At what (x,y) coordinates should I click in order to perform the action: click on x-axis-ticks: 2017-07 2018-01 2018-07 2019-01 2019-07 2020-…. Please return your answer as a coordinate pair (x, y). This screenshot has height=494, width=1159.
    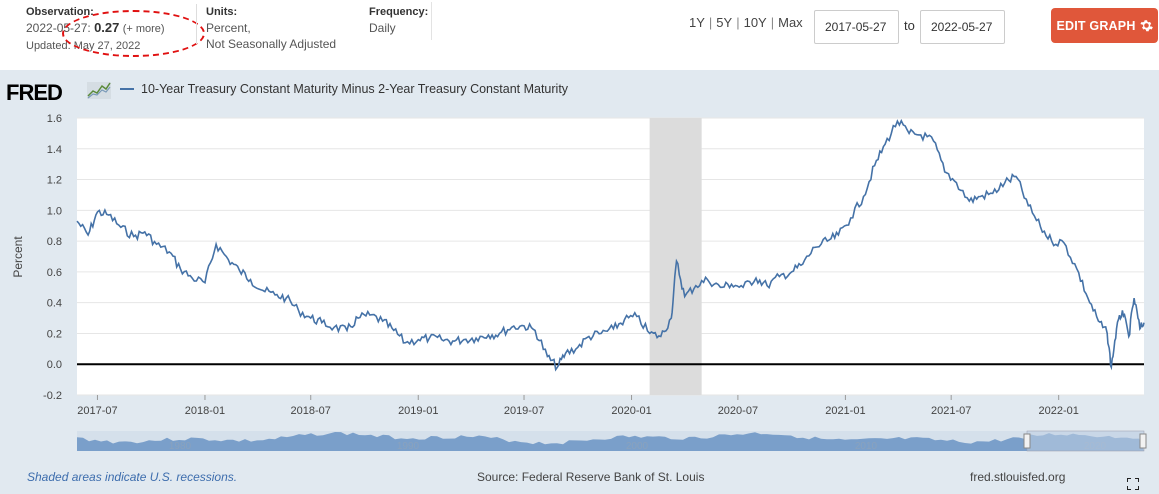
    Looking at the image, I should click on (578, 406).